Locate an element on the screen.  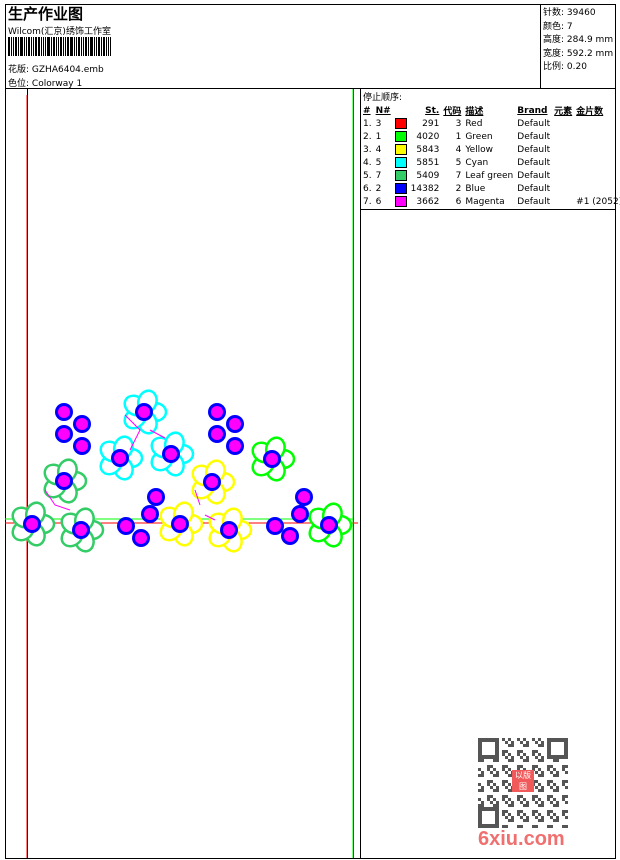
table-row: 2. 1 4020 1 Green Default is located at coordinates (490, 136).